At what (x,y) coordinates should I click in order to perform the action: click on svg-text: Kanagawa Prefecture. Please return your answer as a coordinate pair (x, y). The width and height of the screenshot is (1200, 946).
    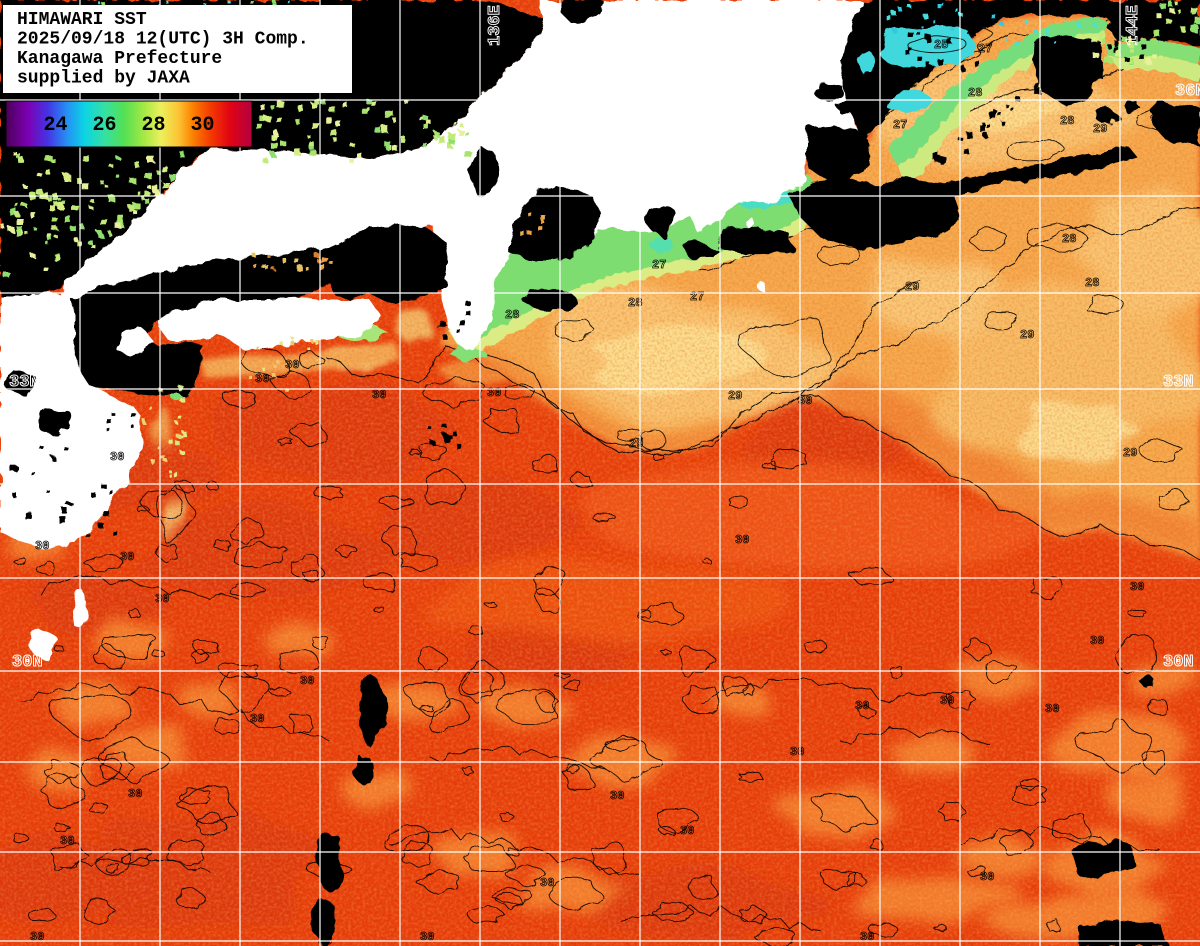
    Looking at the image, I should click on (119, 59).